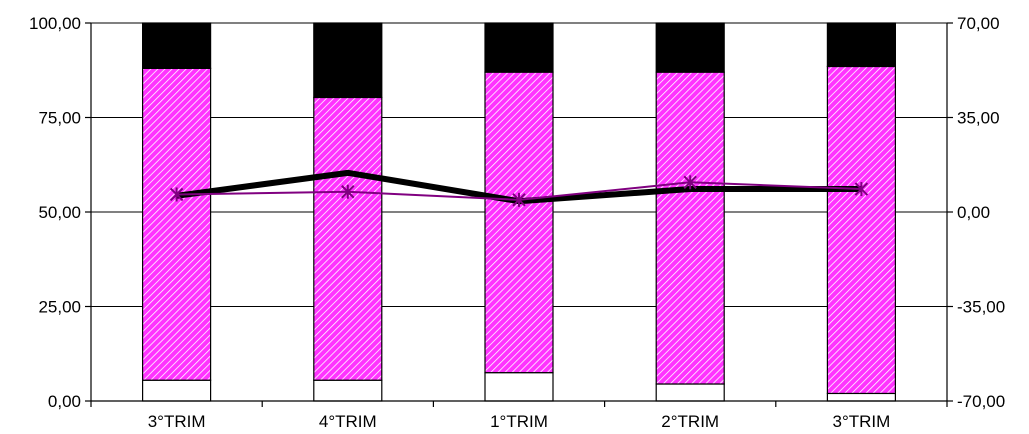  Describe the element at coordinates (519, 421) in the screenshot. I see `x-category-label: 1°TRIM` at that location.